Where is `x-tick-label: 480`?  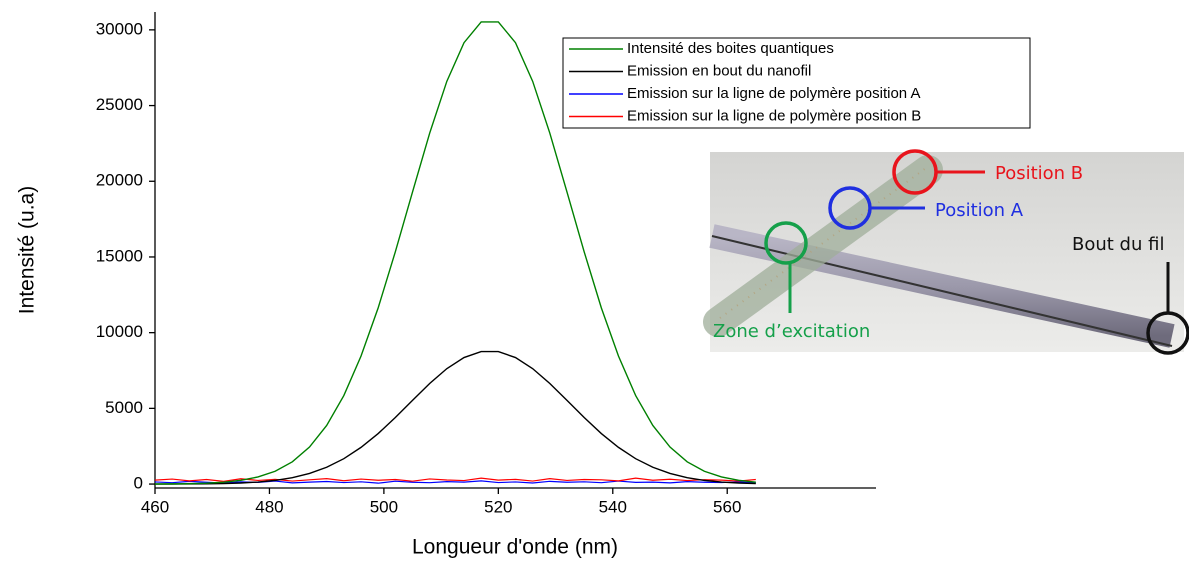 x-tick-label: 480 is located at coordinates (269, 506).